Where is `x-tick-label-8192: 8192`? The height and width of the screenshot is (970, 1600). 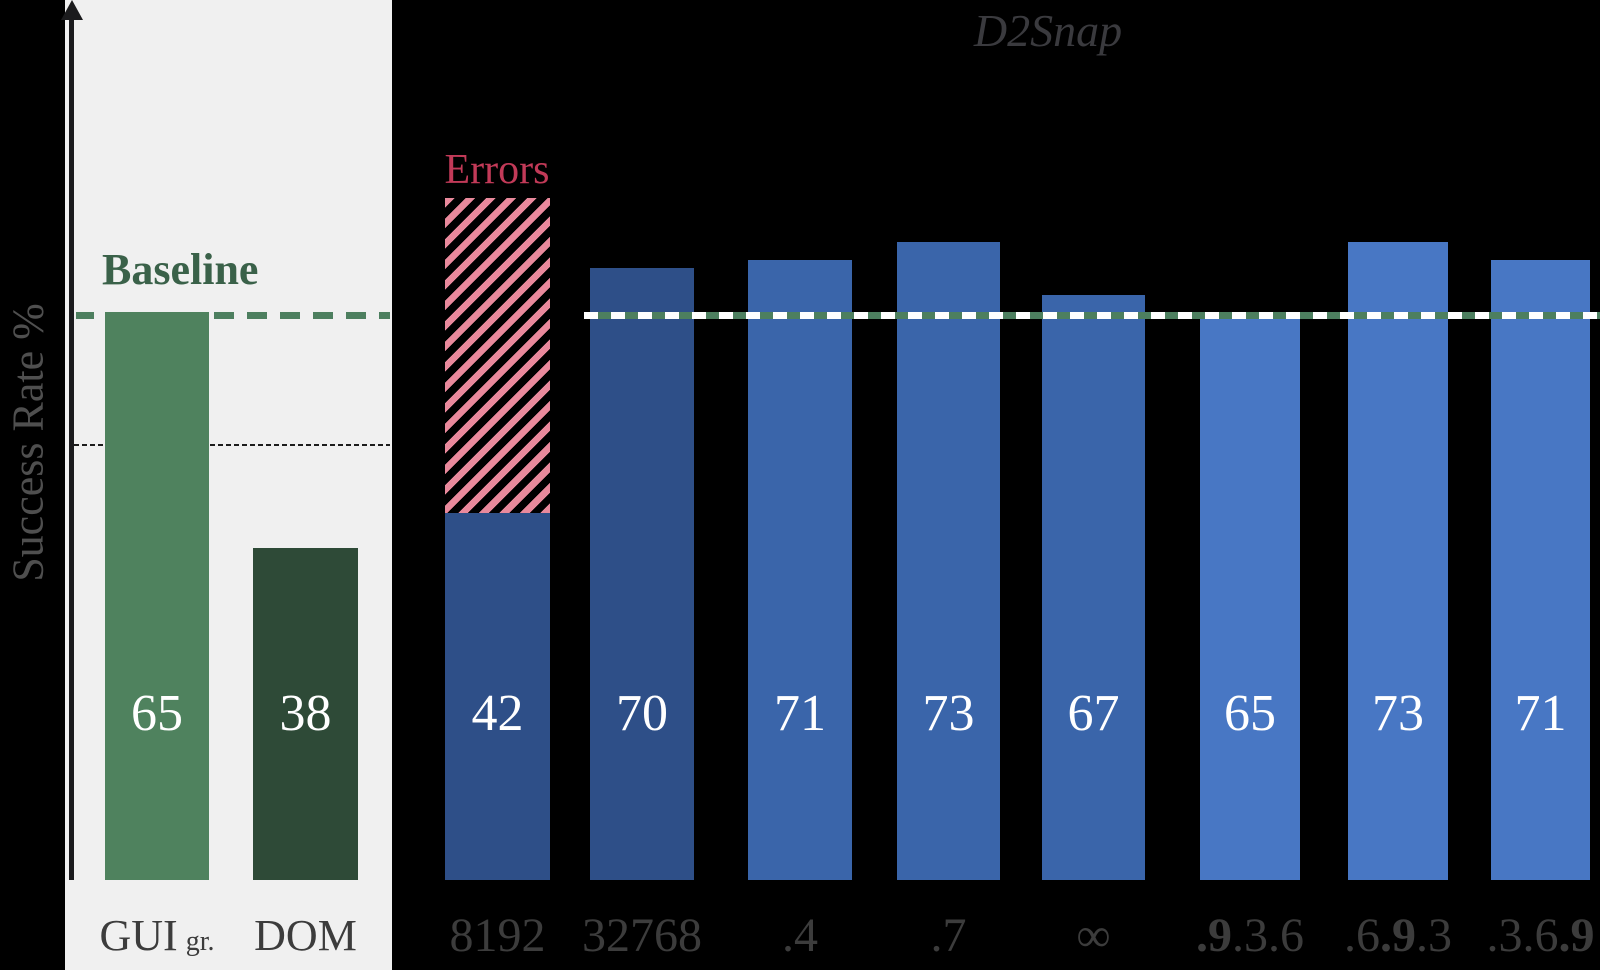
x-tick-label-8192: 8192 is located at coordinates (498, 936).